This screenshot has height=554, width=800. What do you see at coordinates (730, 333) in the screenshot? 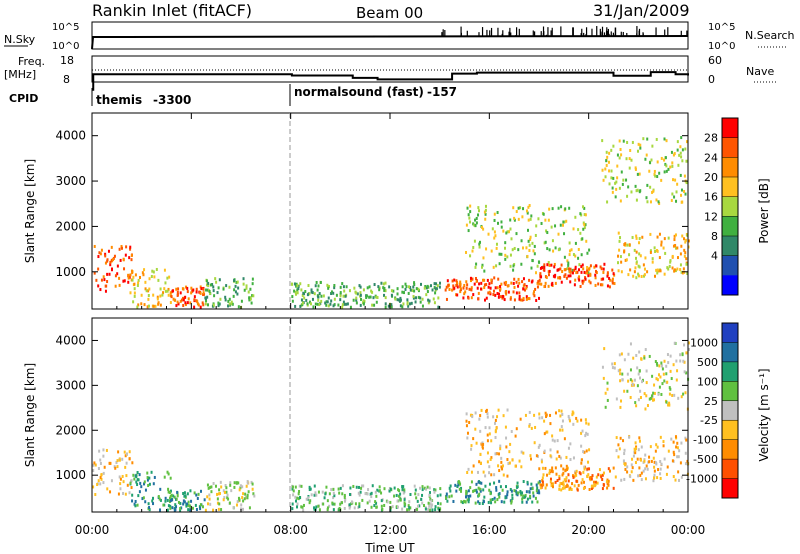
I see `colorbar-segment` at bounding box center [730, 333].